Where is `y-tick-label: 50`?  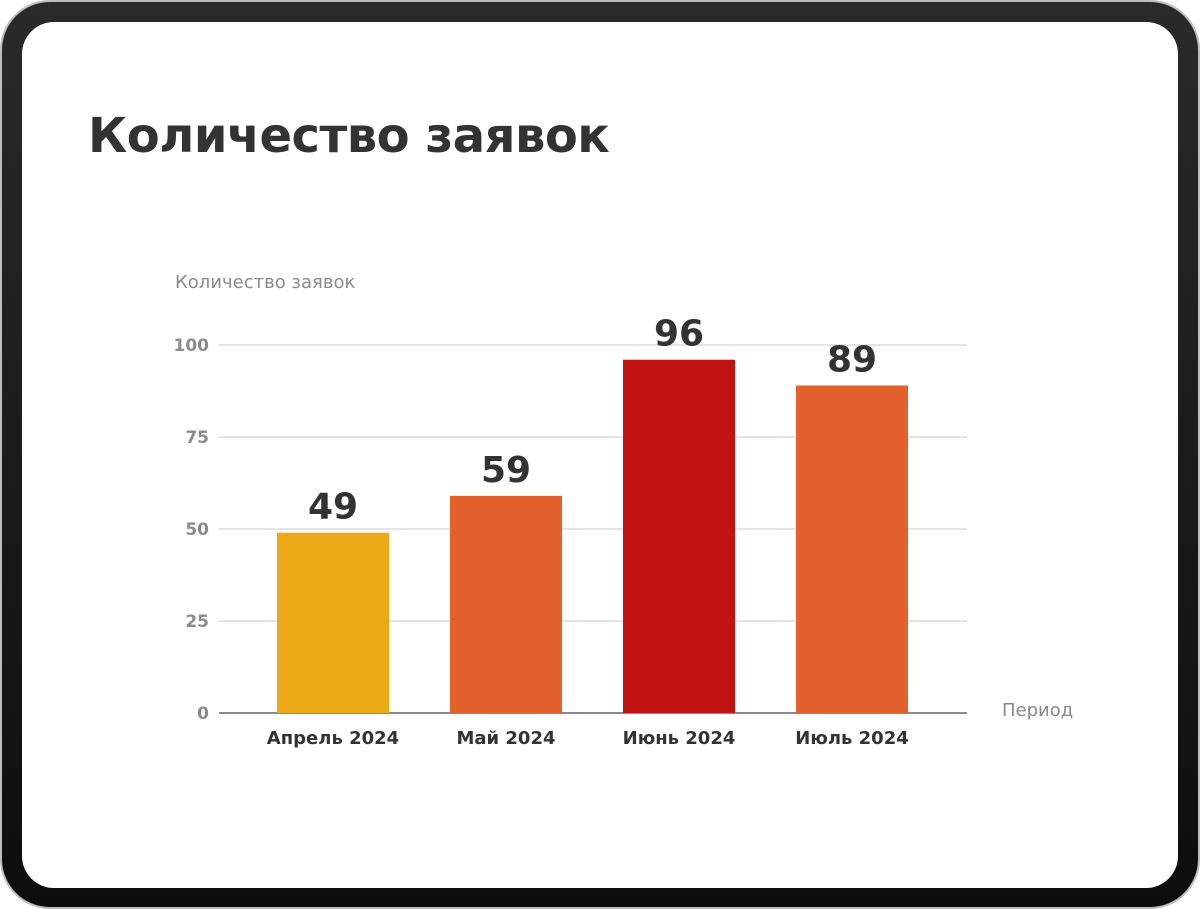 y-tick-label: 50 is located at coordinates (197, 530).